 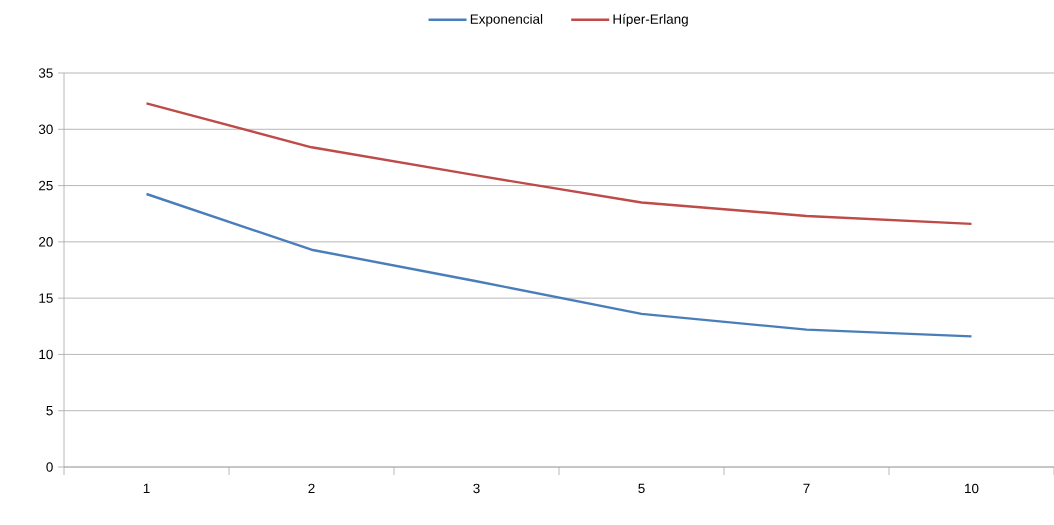 I want to click on y-tick-label: 20, so click(x=46, y=242).